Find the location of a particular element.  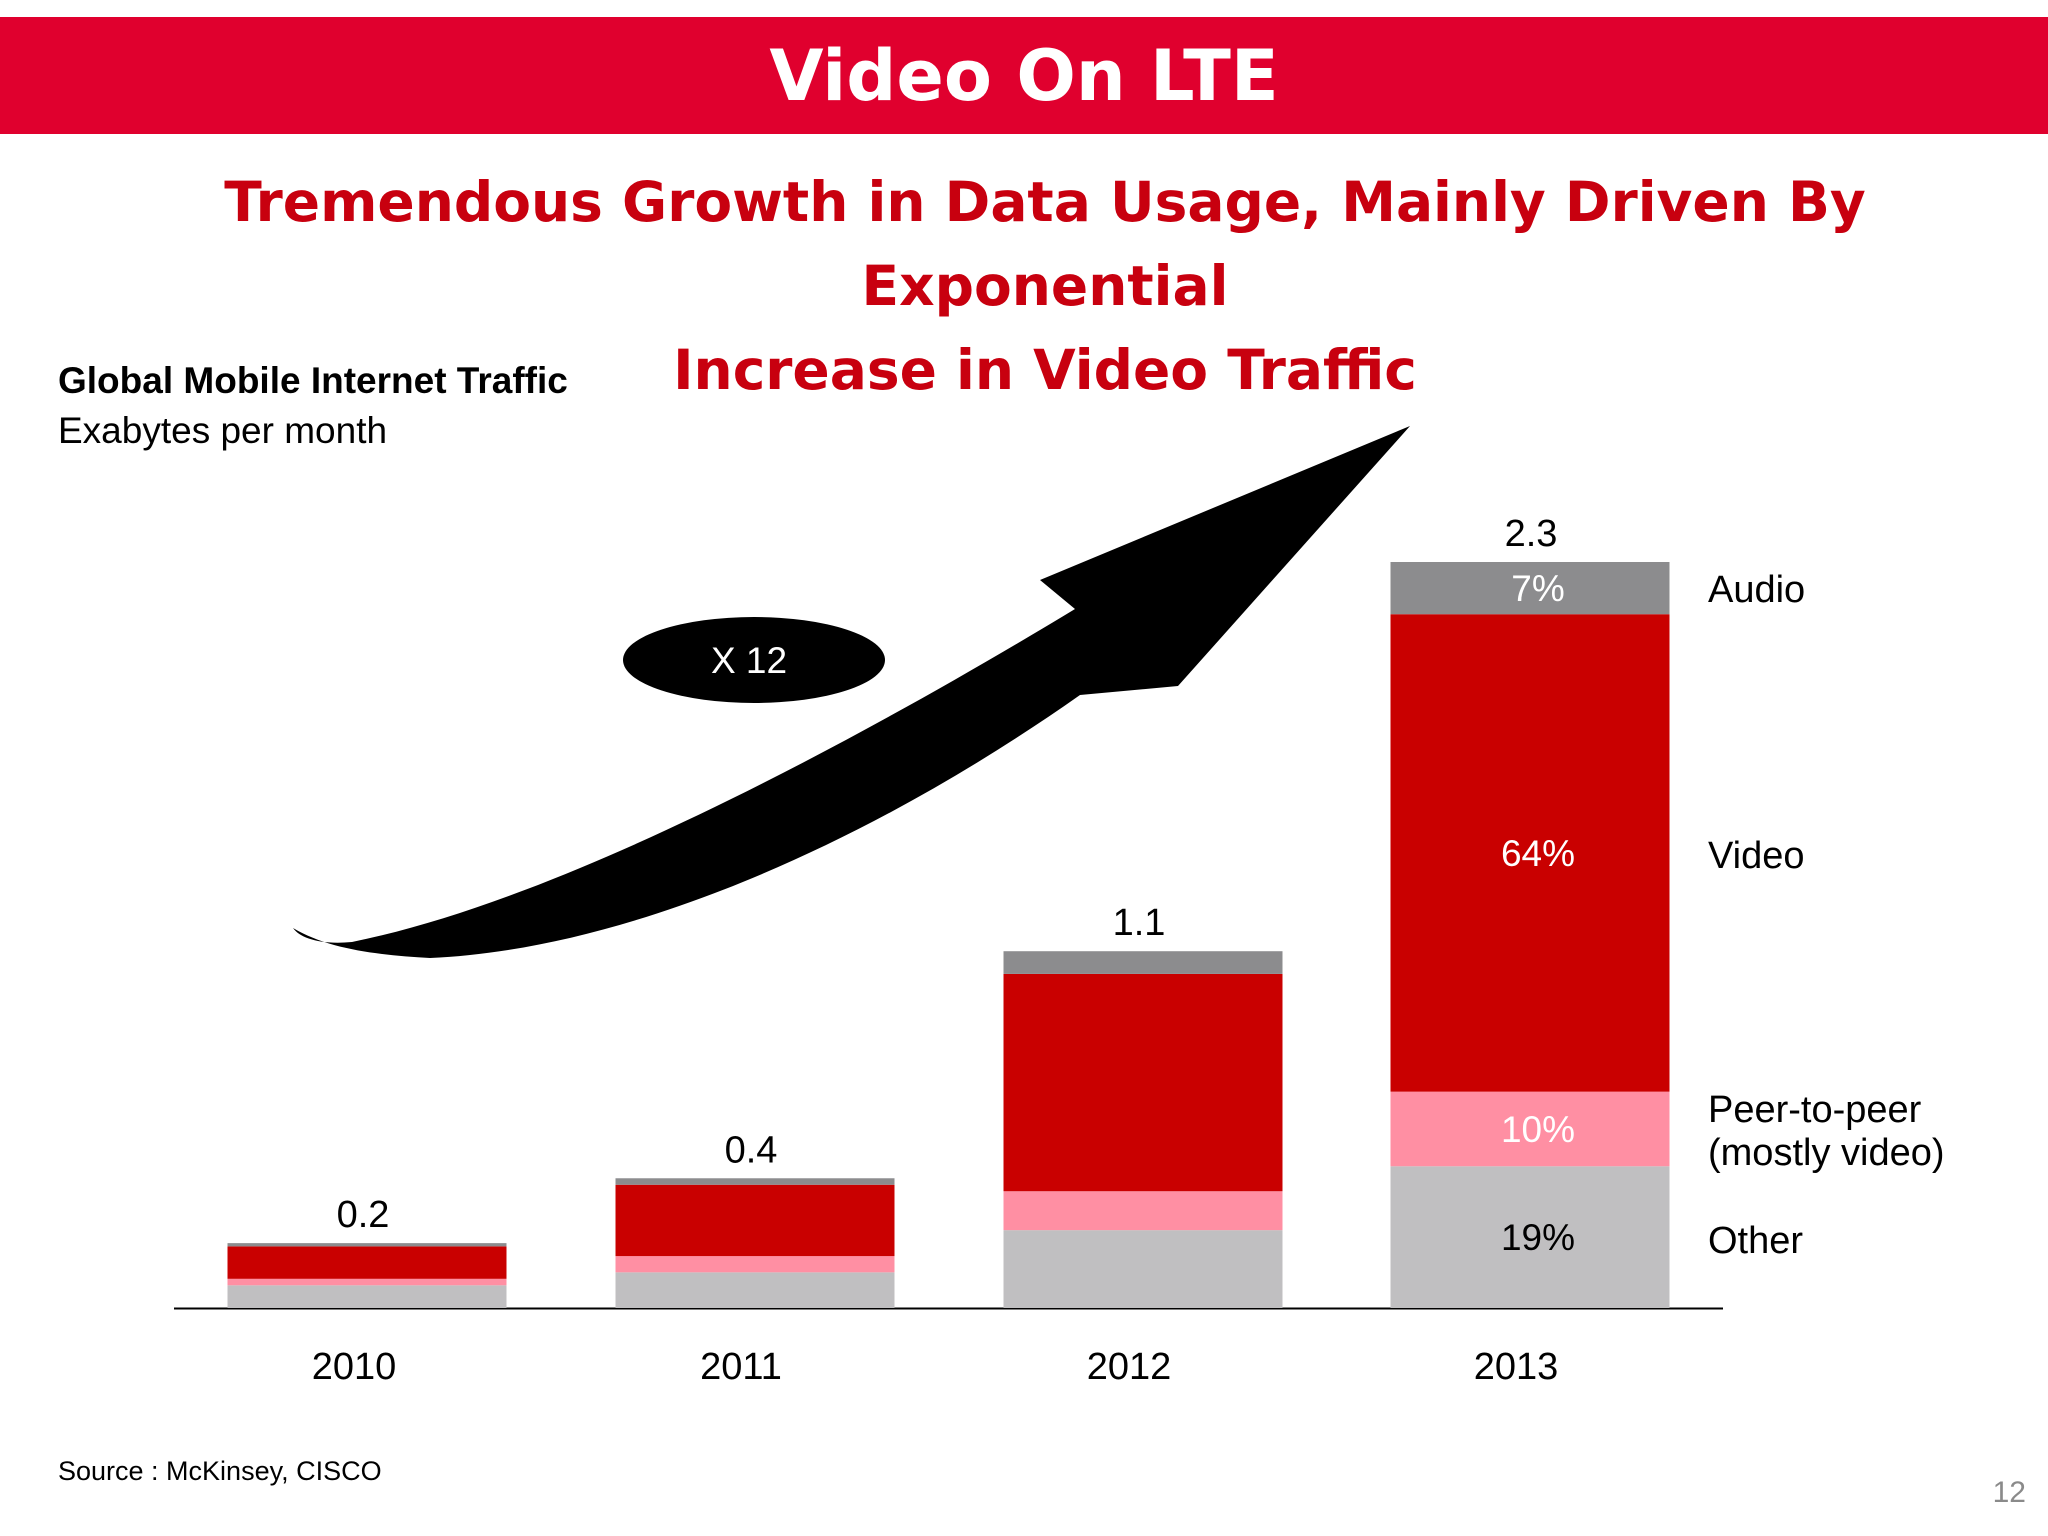

growth-multiplier-badge is located at coordinates (754, 660).